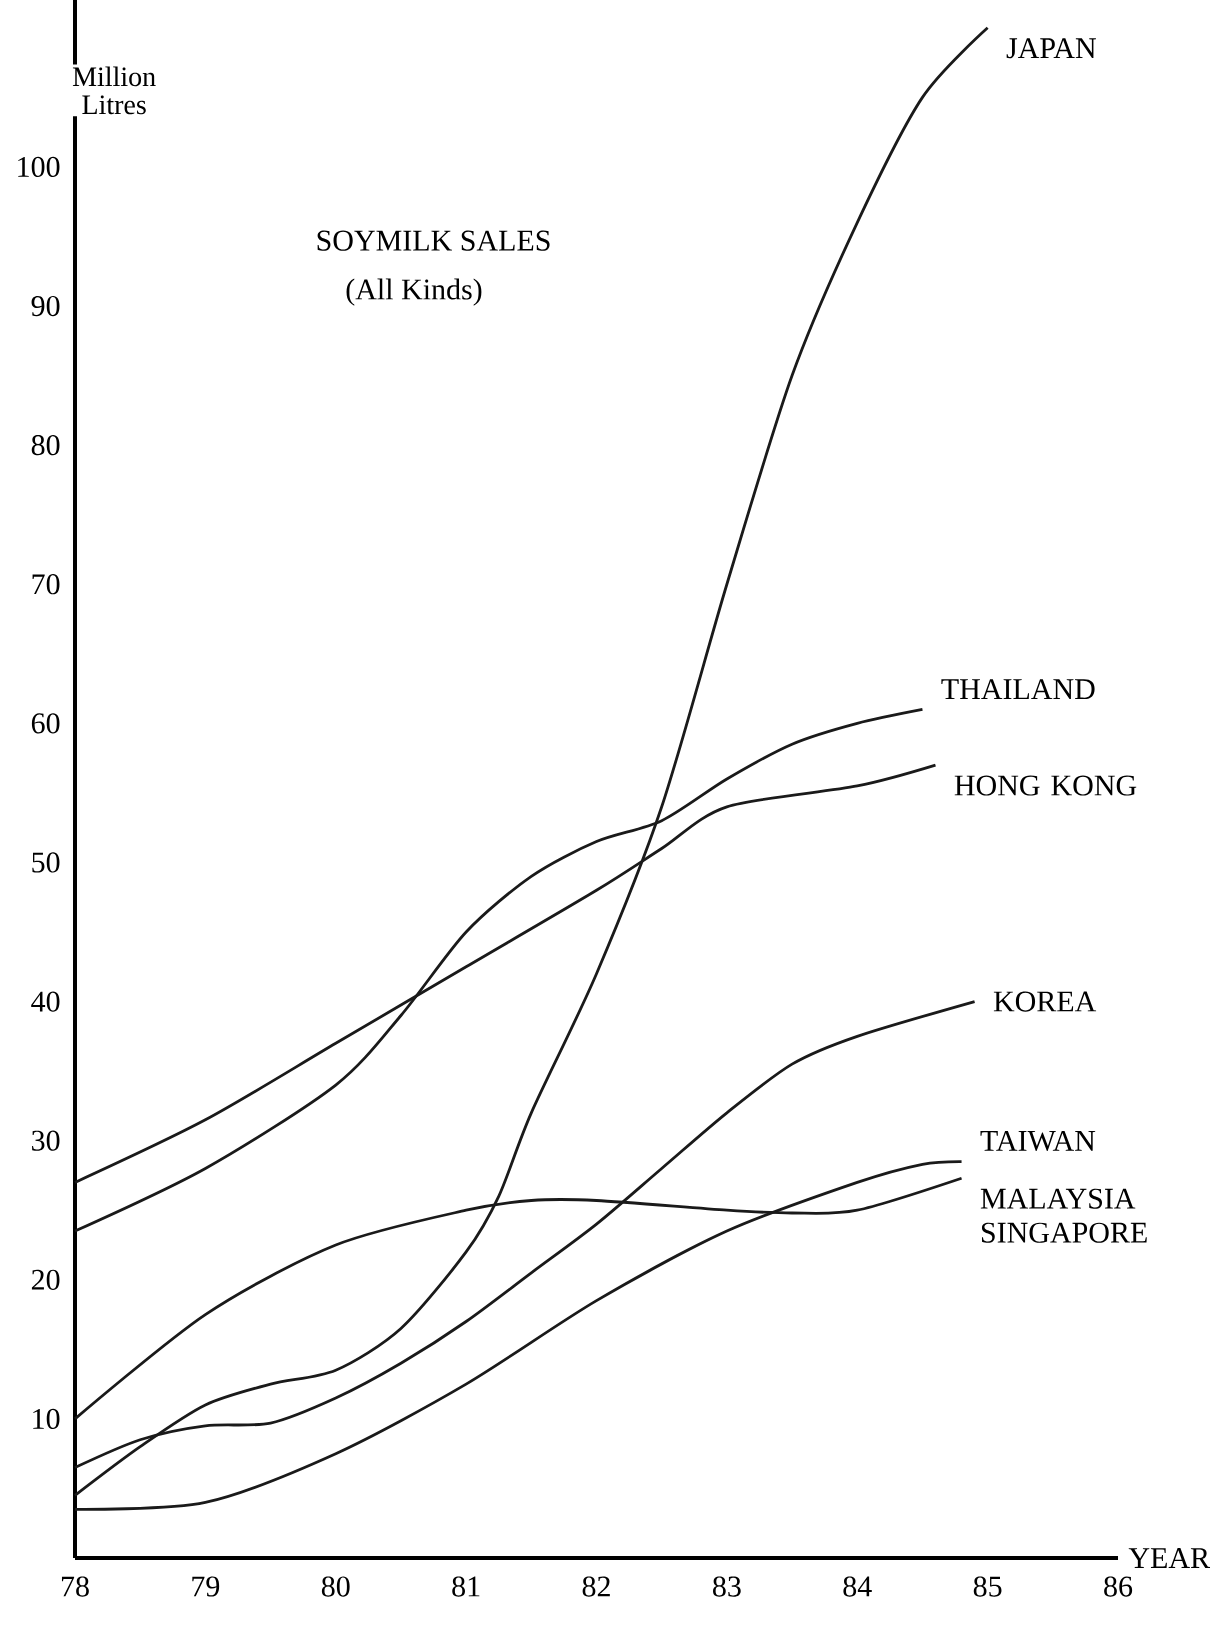 The height and width of the screenshot is (1631, 1230). Describe the element at coordinates (114, 90) in the screenshot. I see `y-axis-title: Million Litres` at that location.